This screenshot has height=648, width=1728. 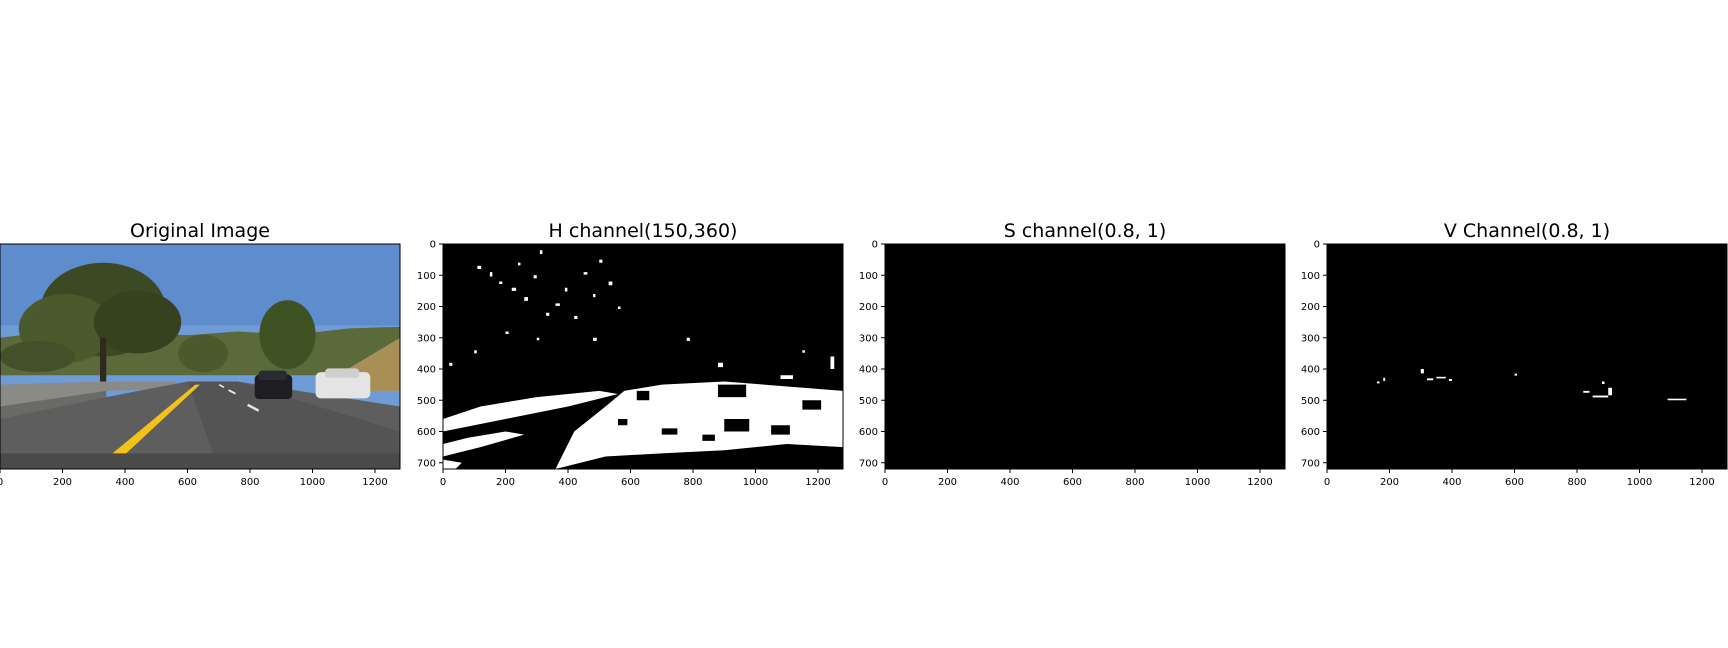 I want to click on panel-title: S channel(0.8, 1), so click(x=1085, y=231).